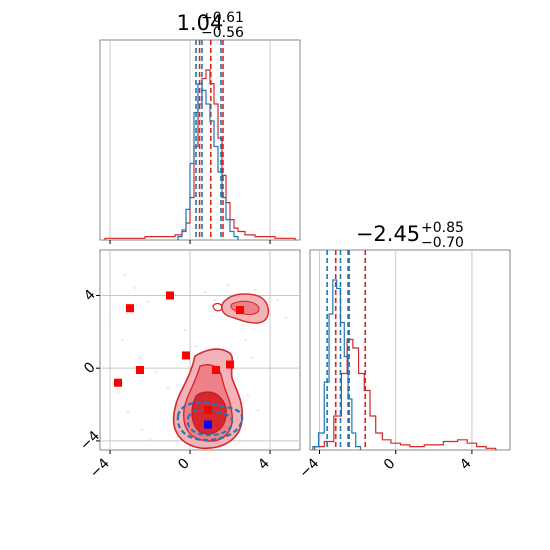  Describe the element at coordinates (442, 243) in the screenshot. I see `panel-bottom-right-title-lower: −0.70` at that location.